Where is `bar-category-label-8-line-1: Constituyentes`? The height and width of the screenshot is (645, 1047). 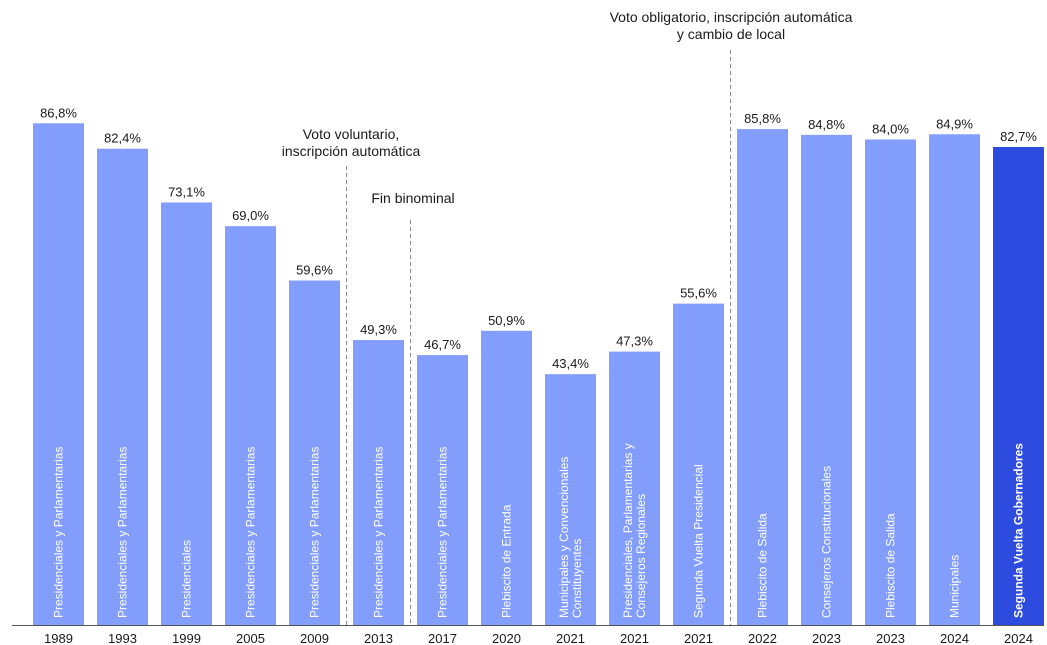 bar-category-label-8-line-1: Constituyentes is located at coordinates (577, 578).